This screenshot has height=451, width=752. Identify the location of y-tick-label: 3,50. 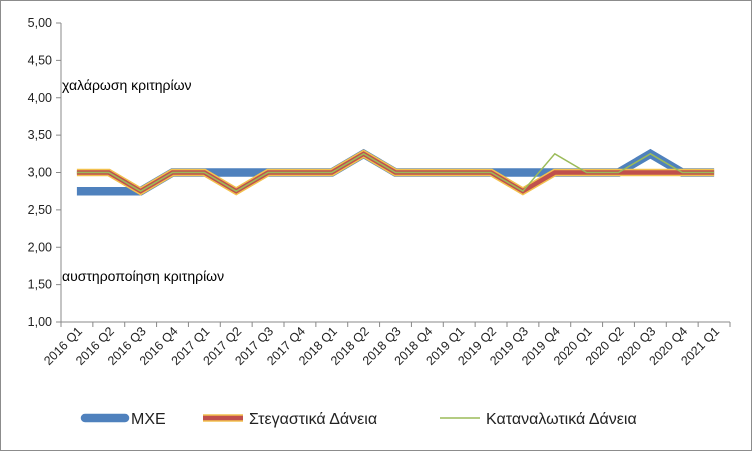
(40, 135).